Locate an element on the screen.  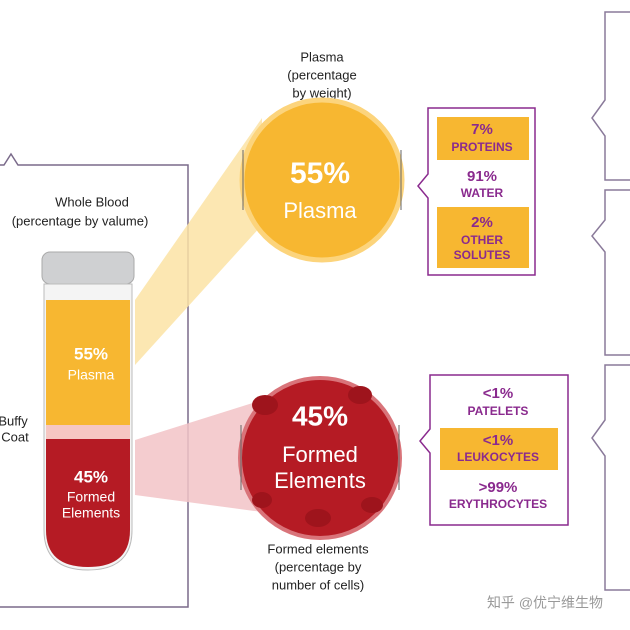
plasma-value: 55% is located at coordinates (320, 173).